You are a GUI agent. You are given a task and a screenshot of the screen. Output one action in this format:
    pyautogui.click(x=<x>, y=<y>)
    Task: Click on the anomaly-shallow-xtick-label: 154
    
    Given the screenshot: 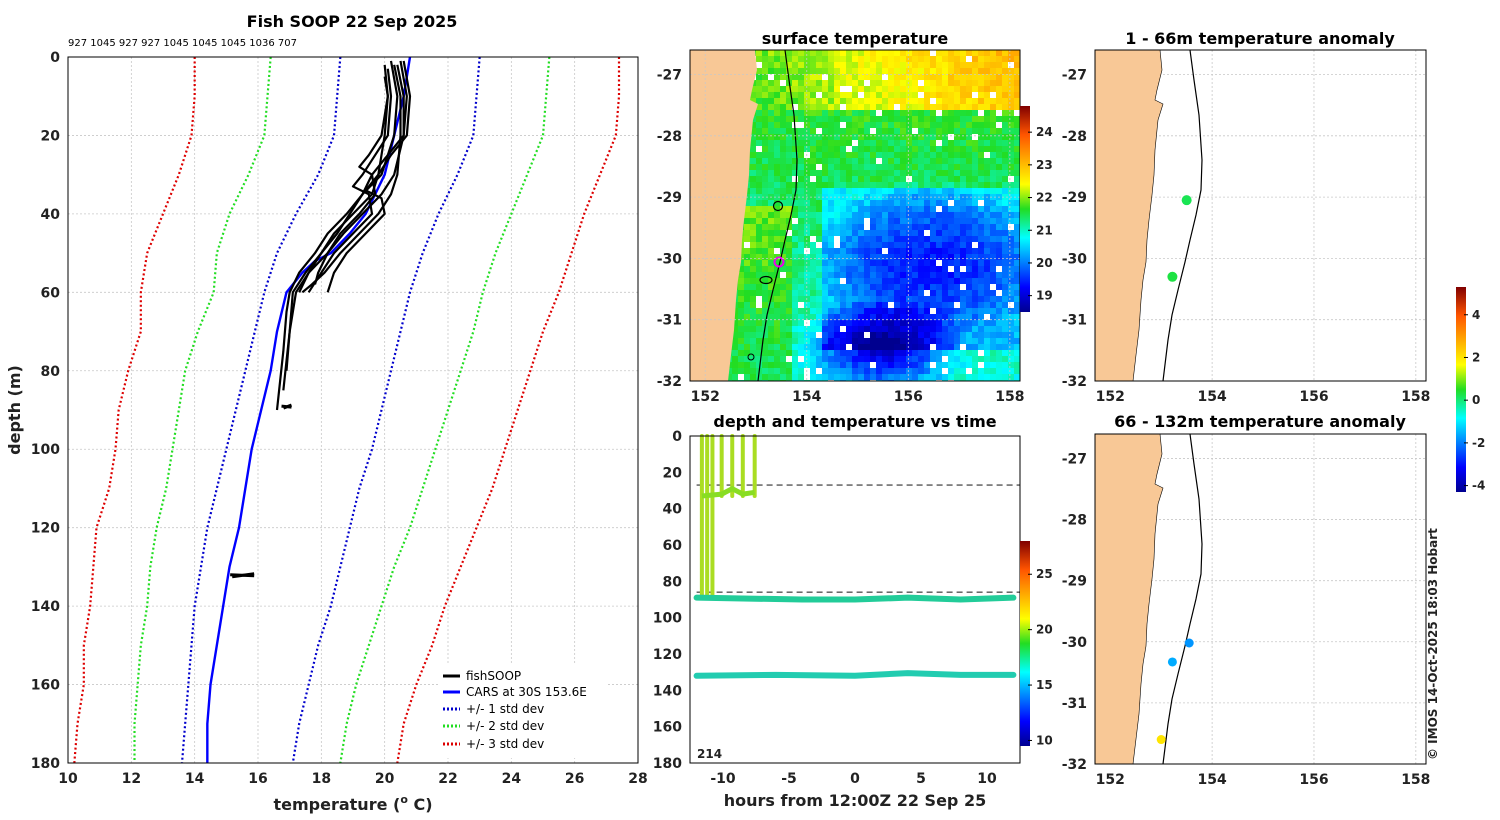 What is the action you would take?
    pyautogui.click(x=1212, y=397)
    